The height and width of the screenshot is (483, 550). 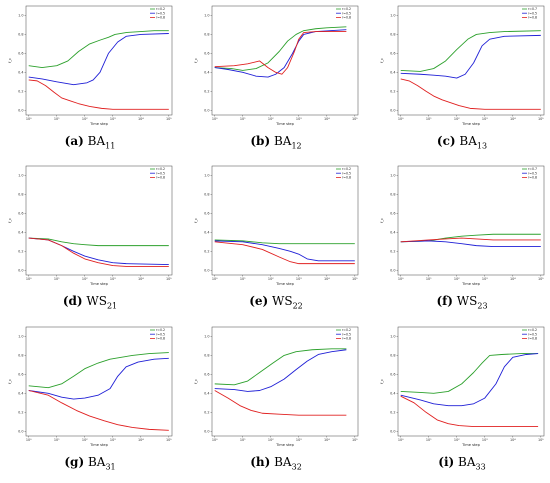 What do you see at coordinates (482, 306) in the screenshot?
I see `caption-subscript: 23` at bounding box center [482, 306].